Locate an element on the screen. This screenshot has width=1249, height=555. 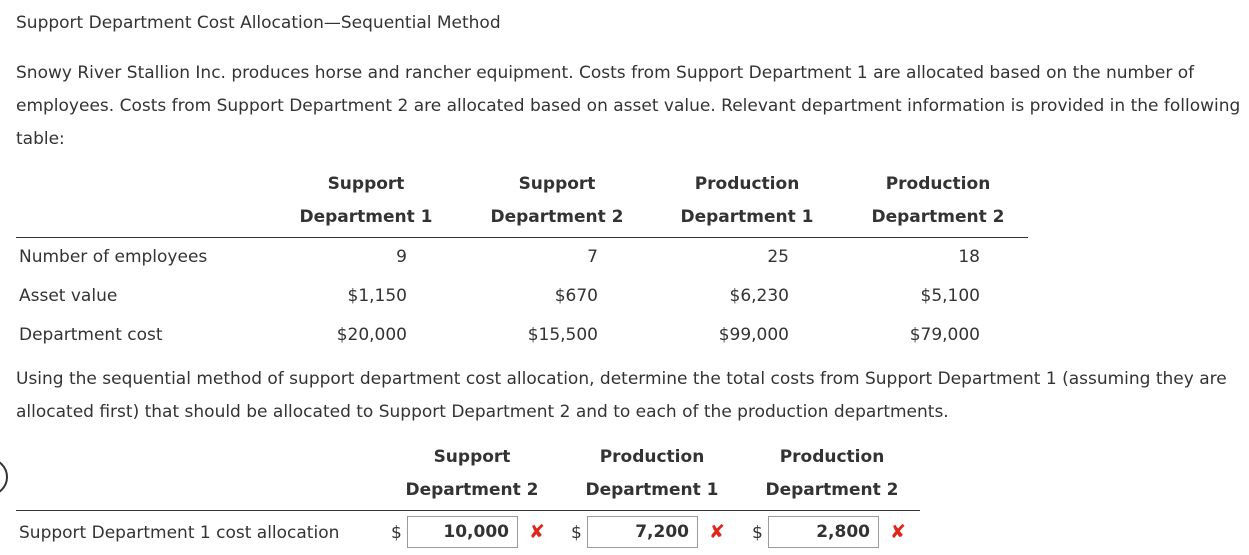
row-label: Number of employees is located at coordinates (113, 257).